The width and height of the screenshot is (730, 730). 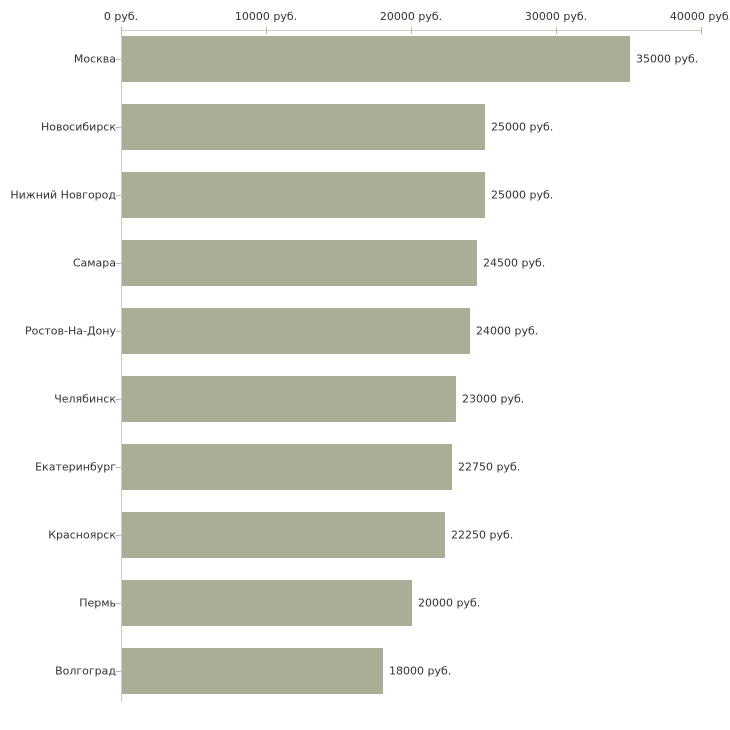 What do you see at coordinates (121, 366) in the screenshot?
I see `y-axis-line` at bounding box center [121, 366].